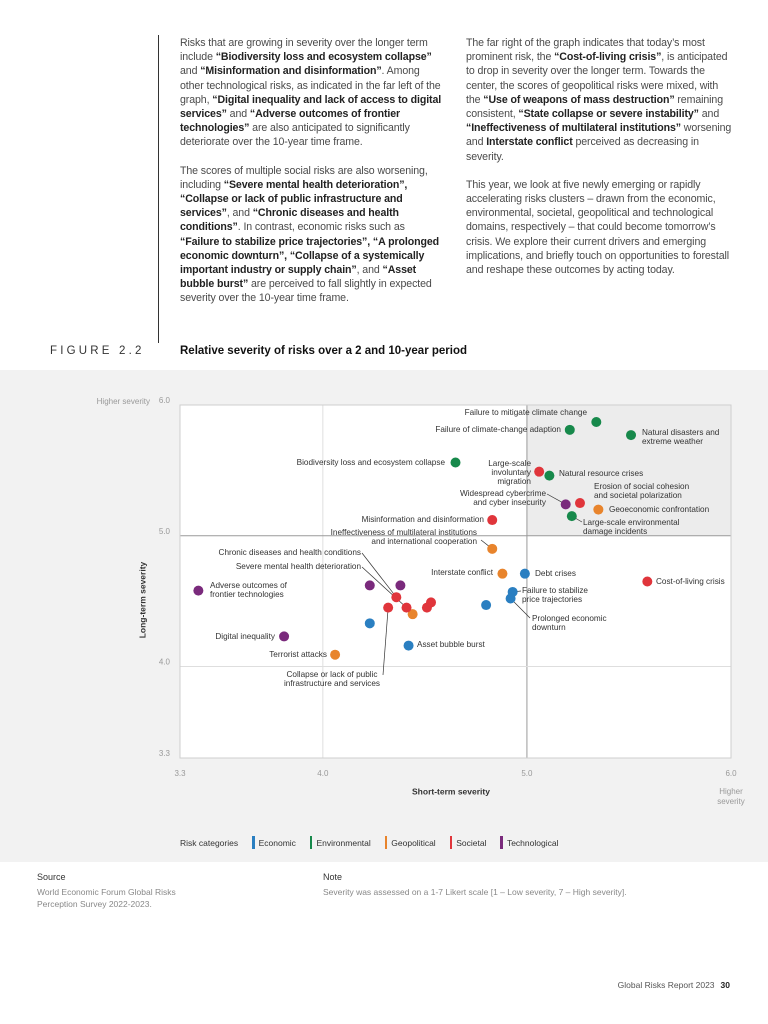 The height and width of the screenshot is (1024, 768). I want to click on x-tick-label: 5.0, so click(527, 773).